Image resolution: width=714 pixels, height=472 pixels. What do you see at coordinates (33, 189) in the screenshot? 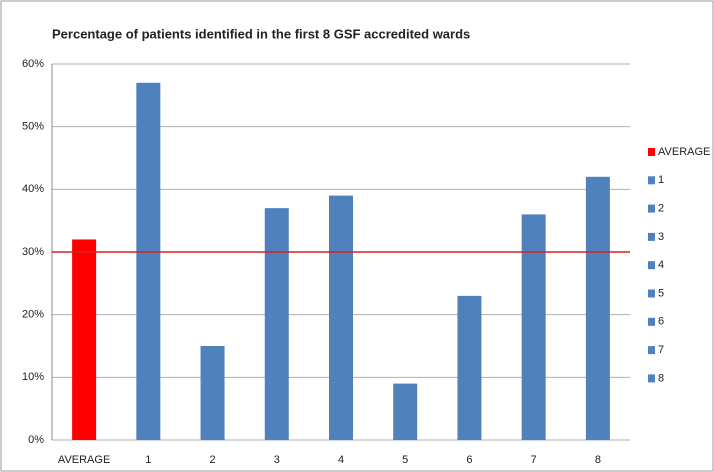
I see `y-tick-label: 40%` at bounding box center [33, 189].